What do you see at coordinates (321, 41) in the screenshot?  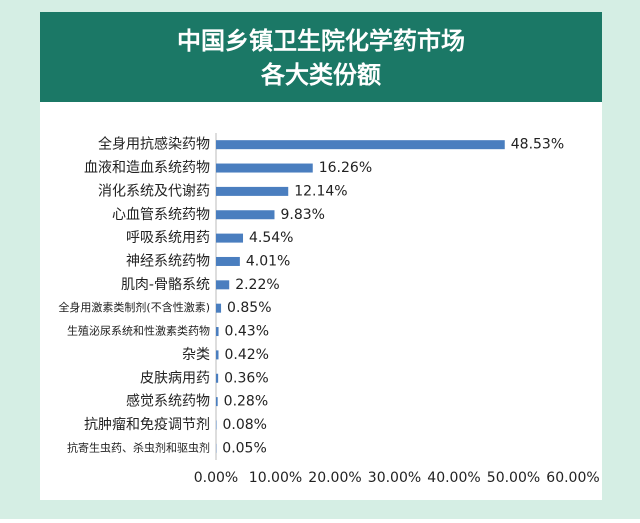 I see `chart-title: 中国乡镇卫生院化学药市场` at bounding box center [321, 41].